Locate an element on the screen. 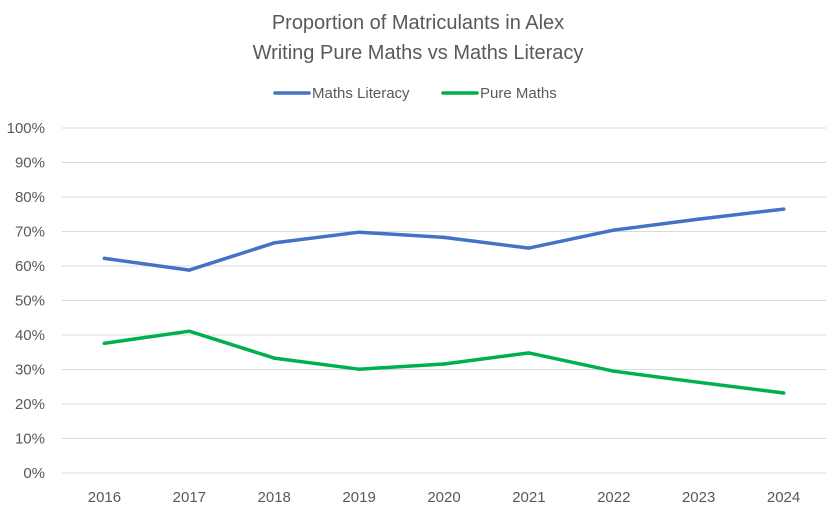 The height and width of the screenshot is (513, 834). legend: Maths Literacy Pure Maths is located at coordinates (415, 93).